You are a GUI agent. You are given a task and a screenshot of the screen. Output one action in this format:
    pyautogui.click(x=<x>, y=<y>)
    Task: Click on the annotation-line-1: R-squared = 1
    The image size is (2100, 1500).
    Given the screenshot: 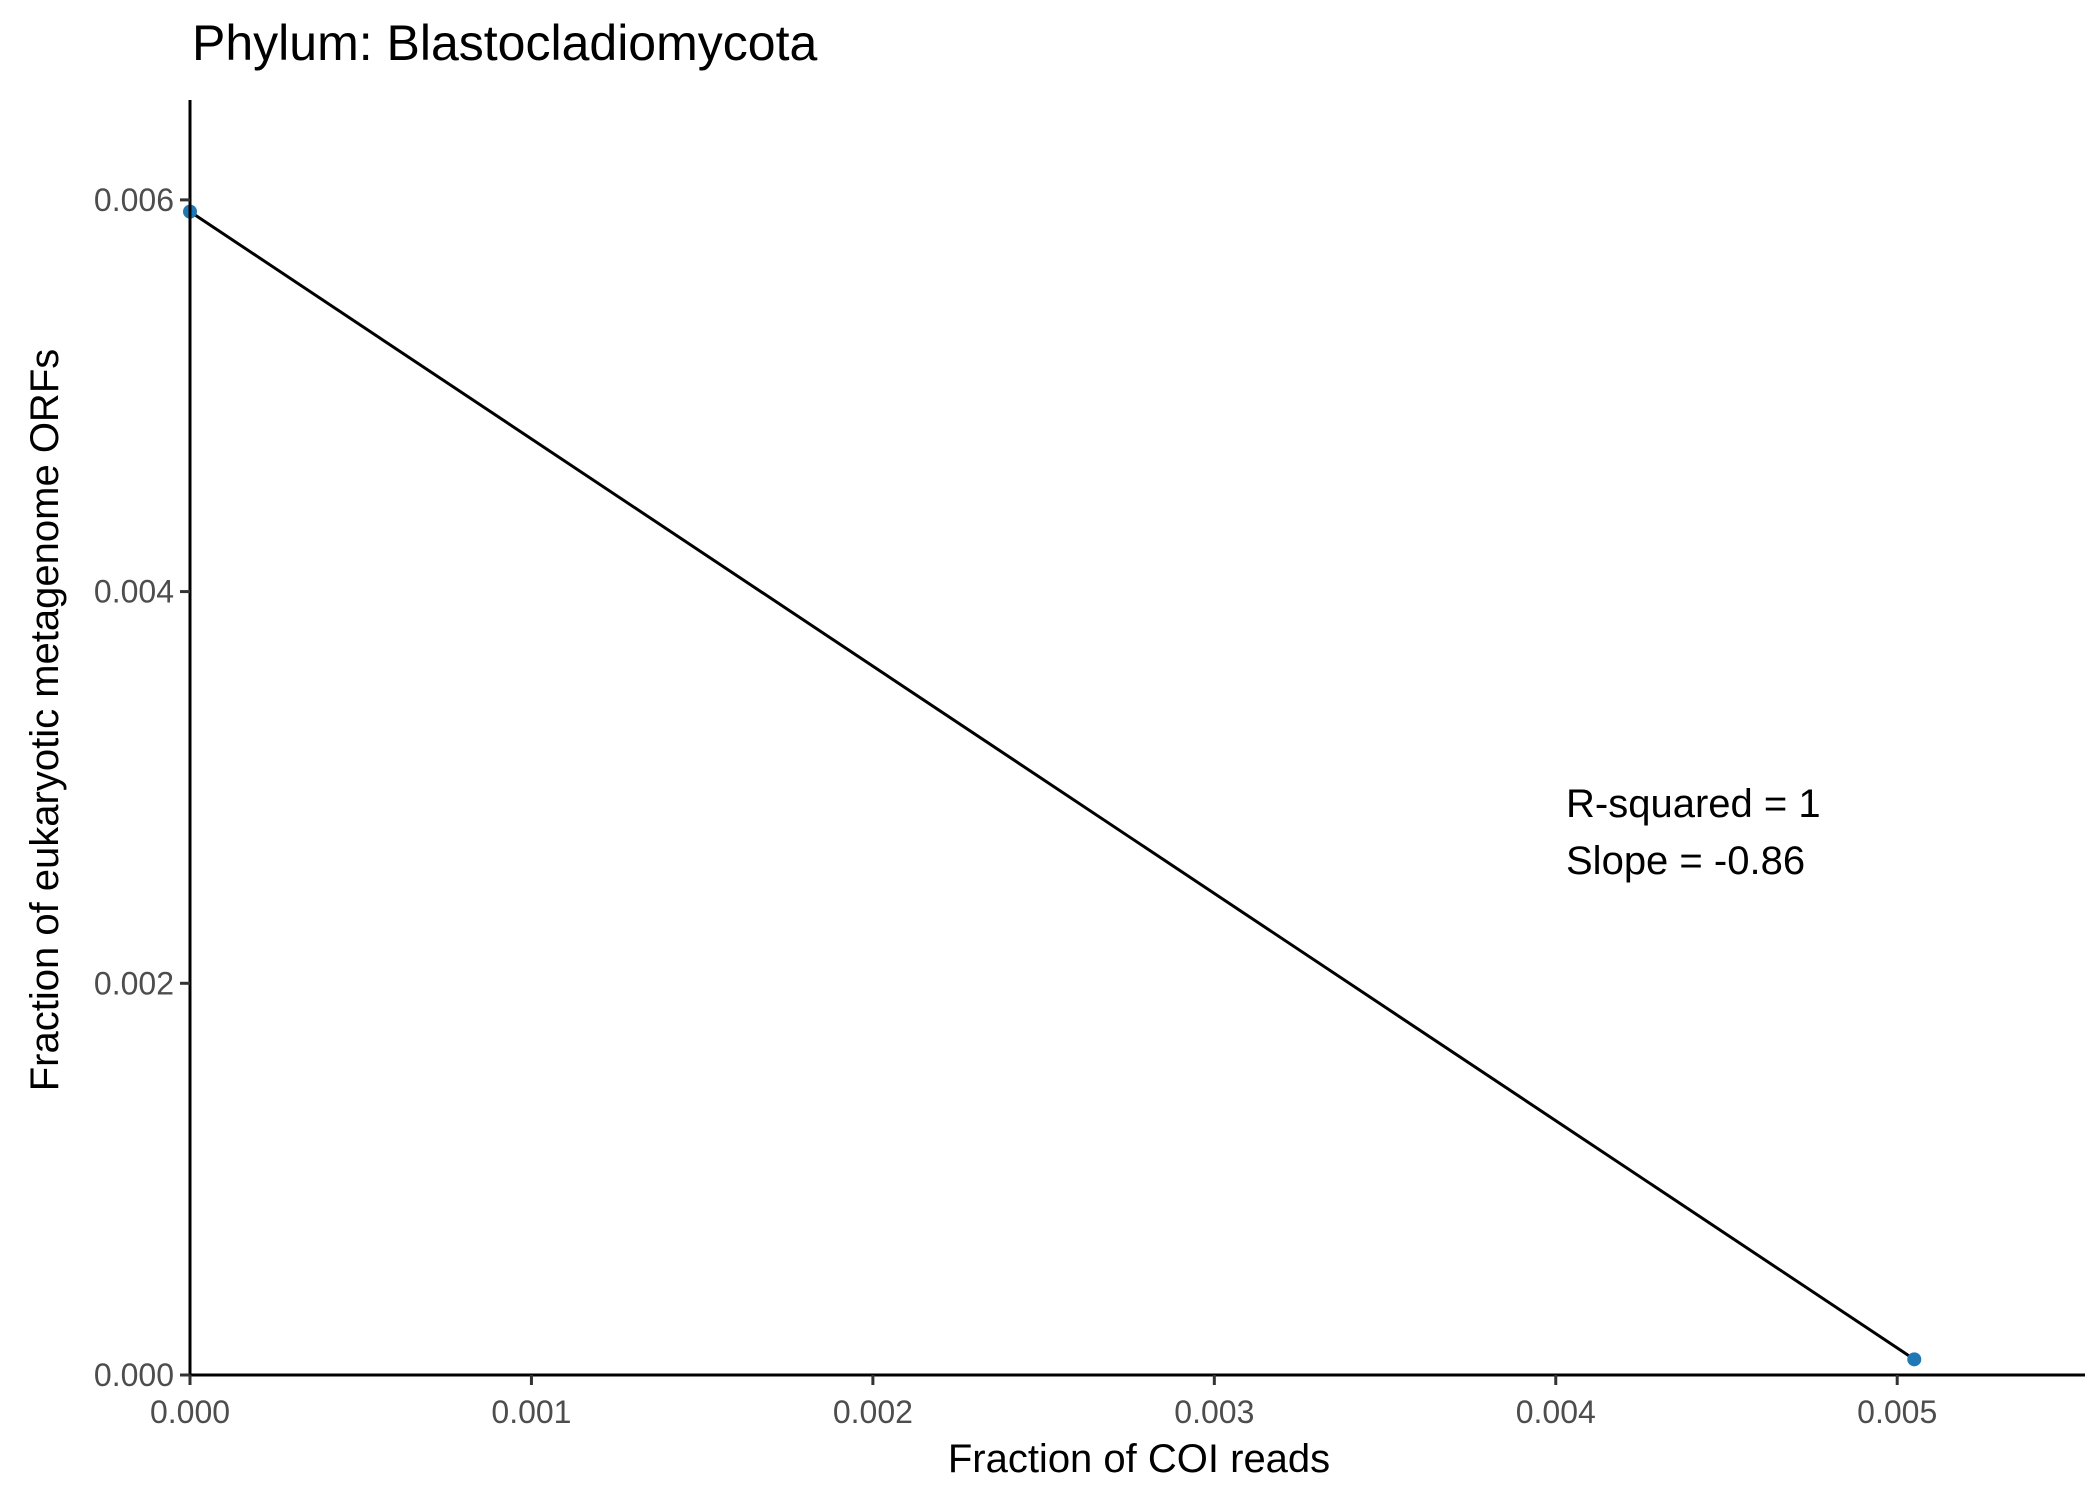 What is the action you would take?
    pyautogui.click(x=1693, y=804)
    